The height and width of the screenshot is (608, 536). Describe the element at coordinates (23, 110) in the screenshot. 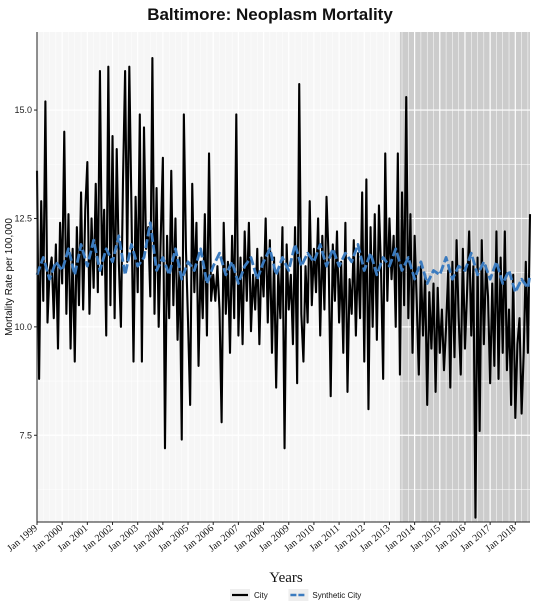

I see `y-tick-label: 15.0` at that location.